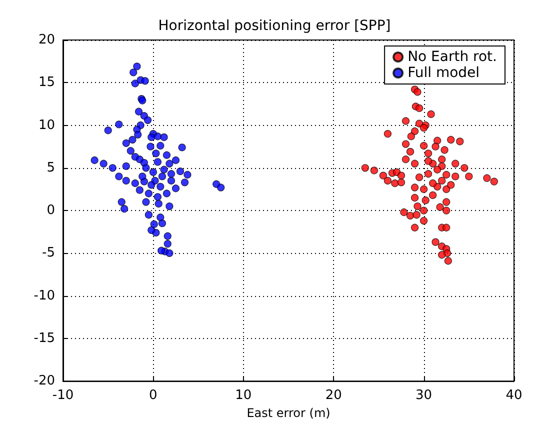 Image resolution: width=549 pixels, height=432 pixels. I want to click on x-tick-label: 30, so click(424, 396).